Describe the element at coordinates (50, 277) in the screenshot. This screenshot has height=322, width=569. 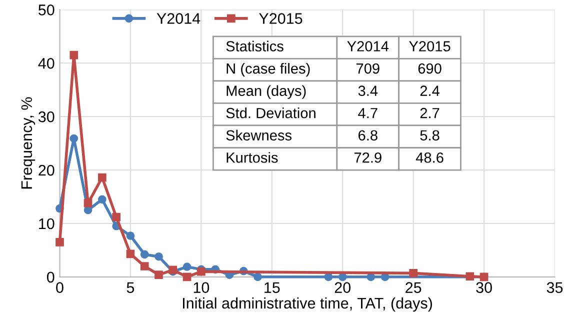
I see `y-tick-label: 0` at that location.